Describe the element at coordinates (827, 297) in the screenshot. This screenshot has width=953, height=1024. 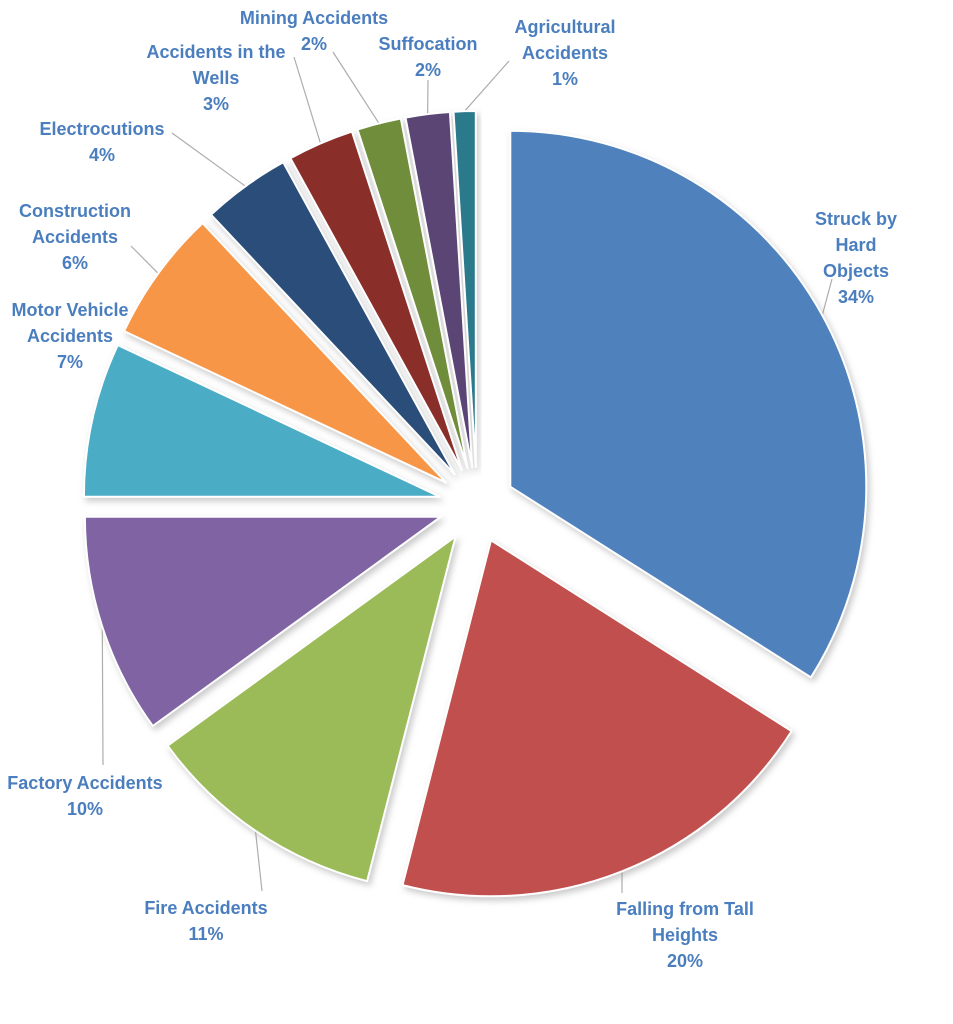
I see `leader-line-struck-by-hard-objects` at that location.